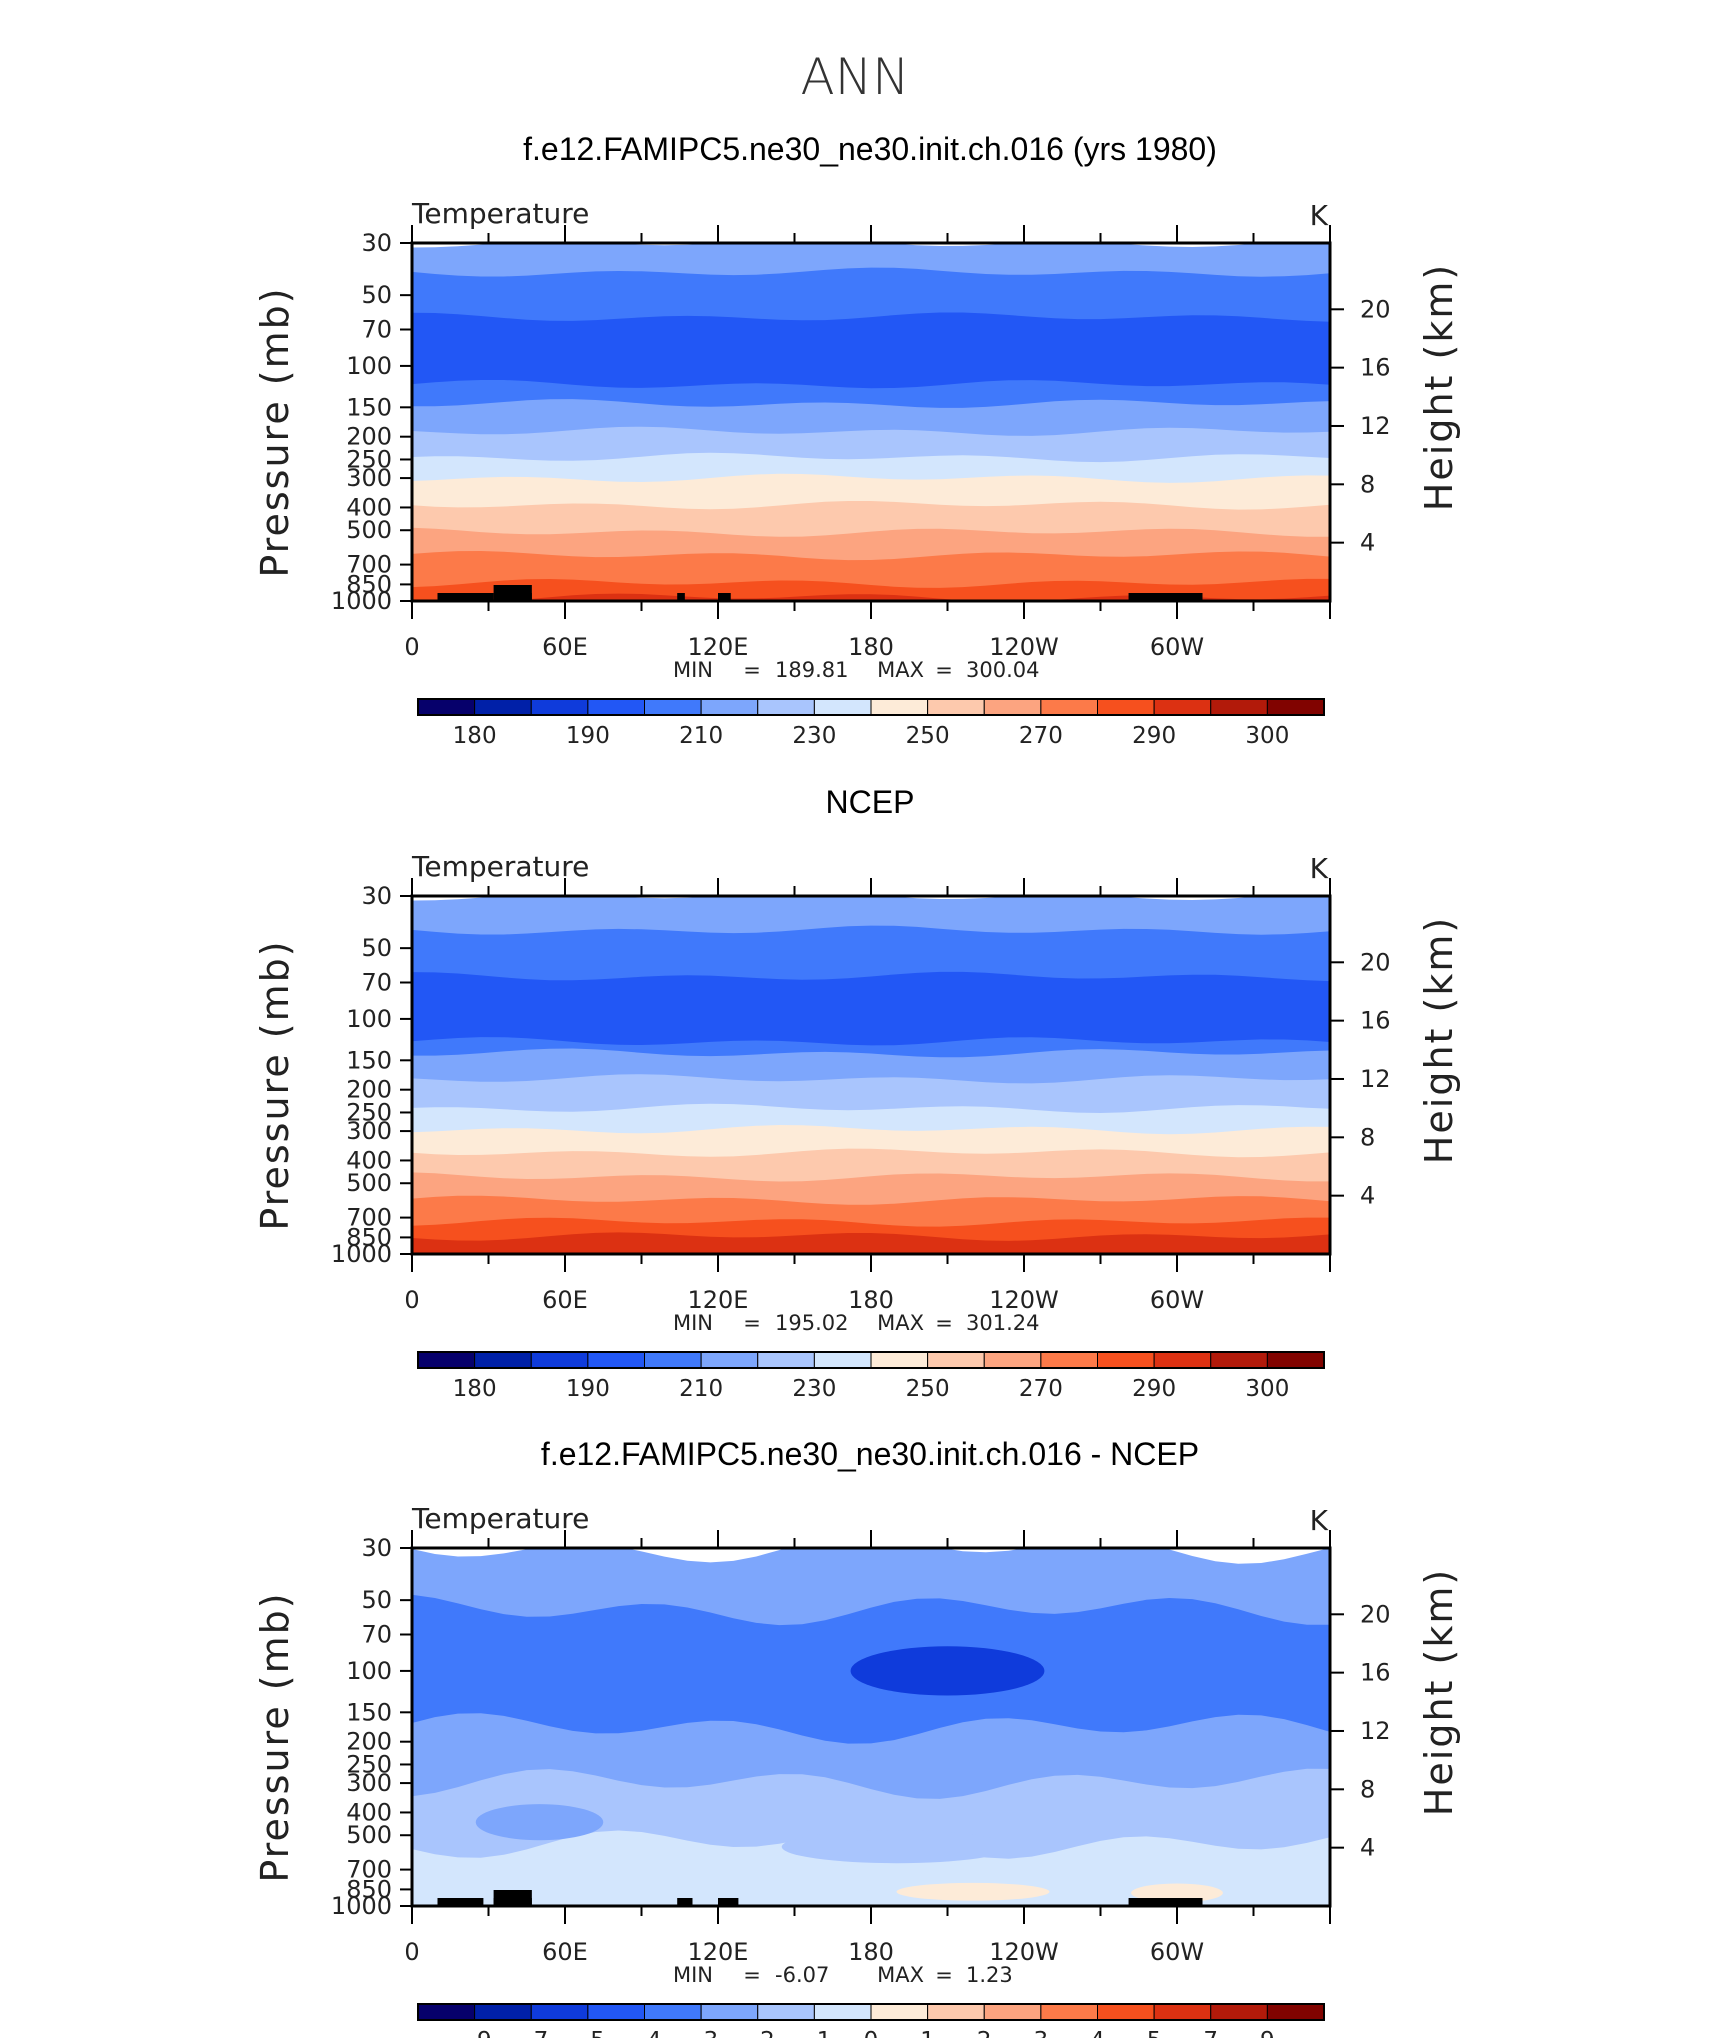 This screenshot has width=1710, height=2038. I want to click on stat-min-value: 189.81, so click(811, 670).